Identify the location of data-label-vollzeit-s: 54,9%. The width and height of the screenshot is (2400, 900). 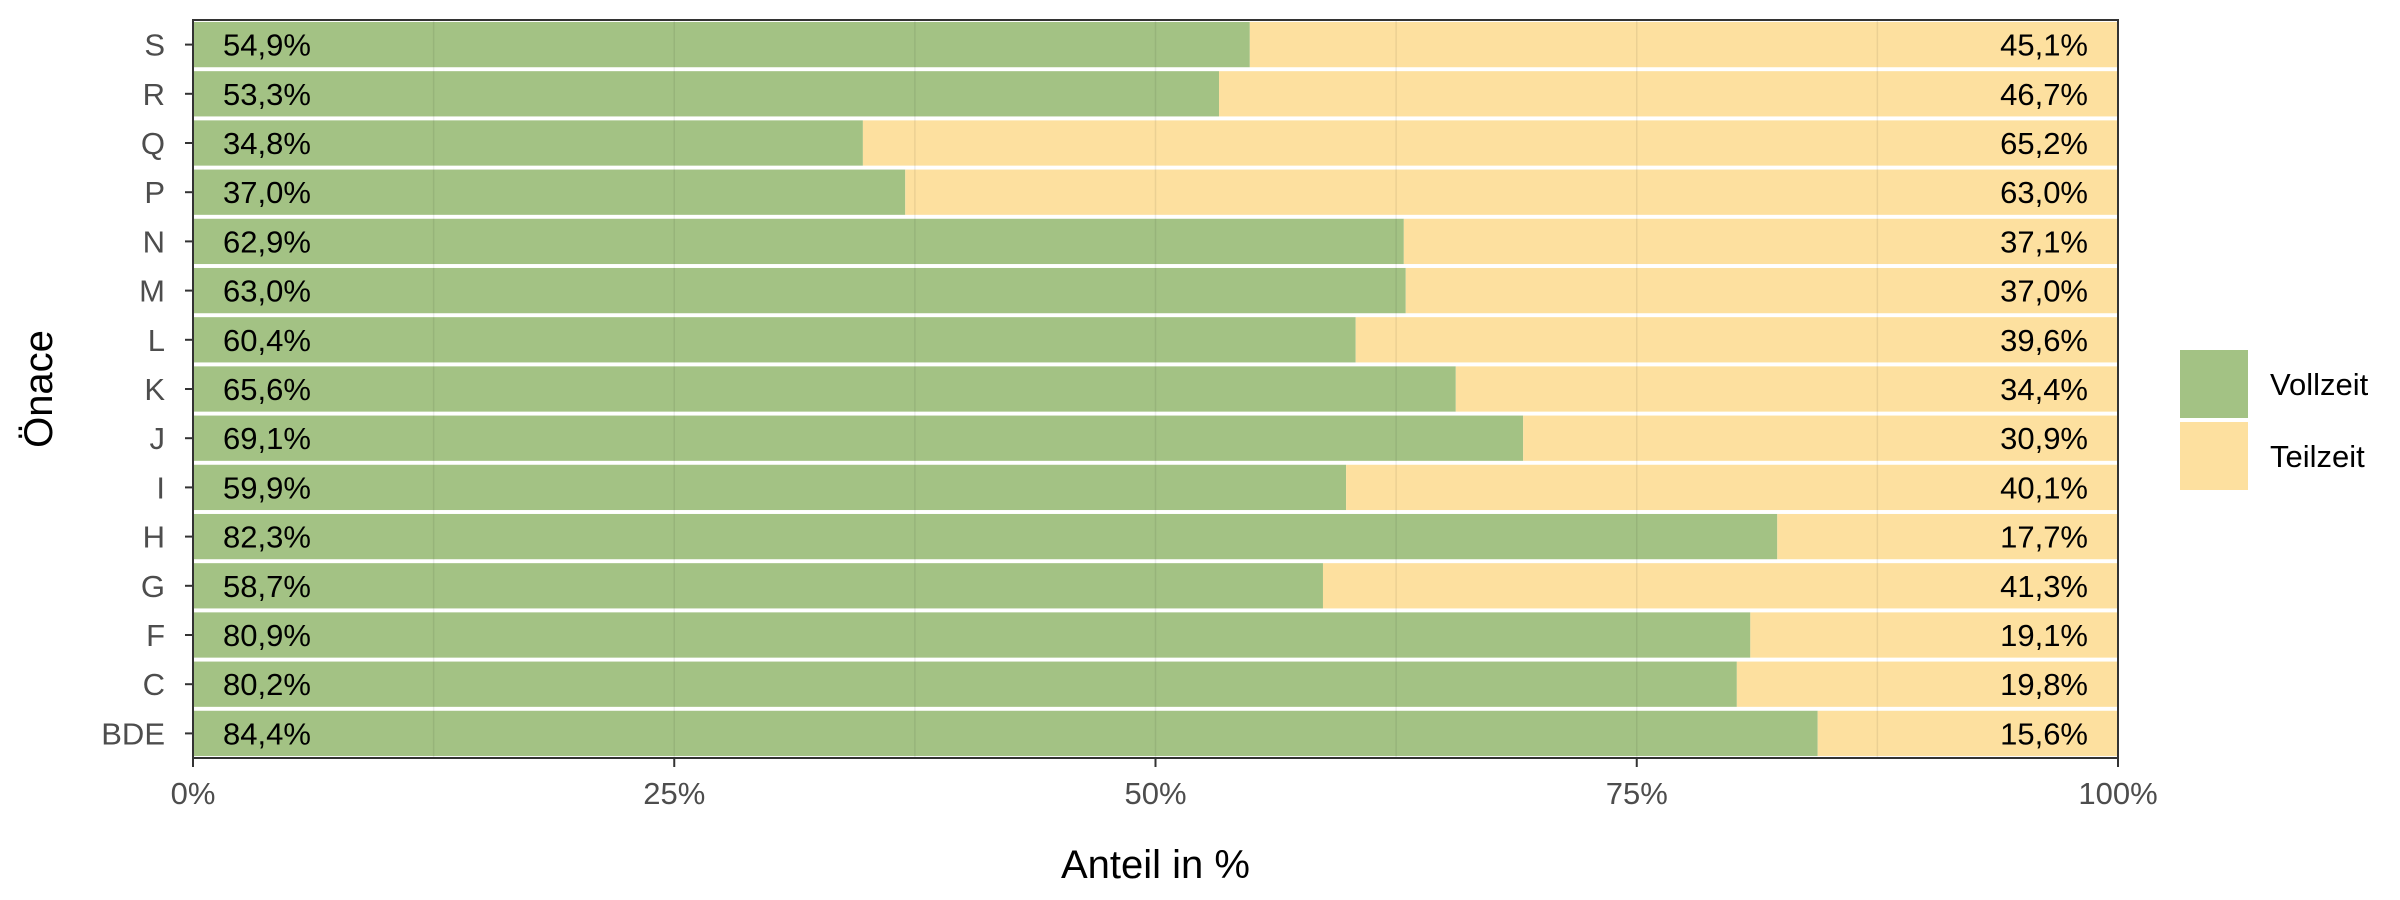
(267, 45).